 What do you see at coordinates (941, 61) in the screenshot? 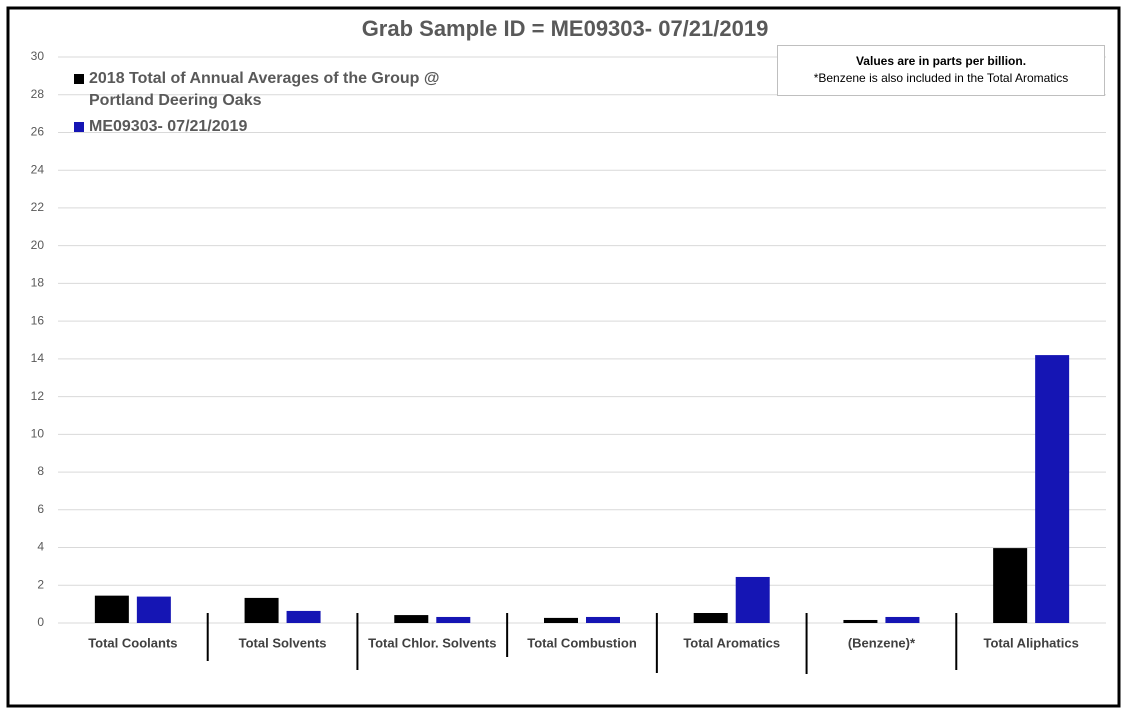
I see `annotation: Values are in parts per billion.` at bounding box center [941, 61].